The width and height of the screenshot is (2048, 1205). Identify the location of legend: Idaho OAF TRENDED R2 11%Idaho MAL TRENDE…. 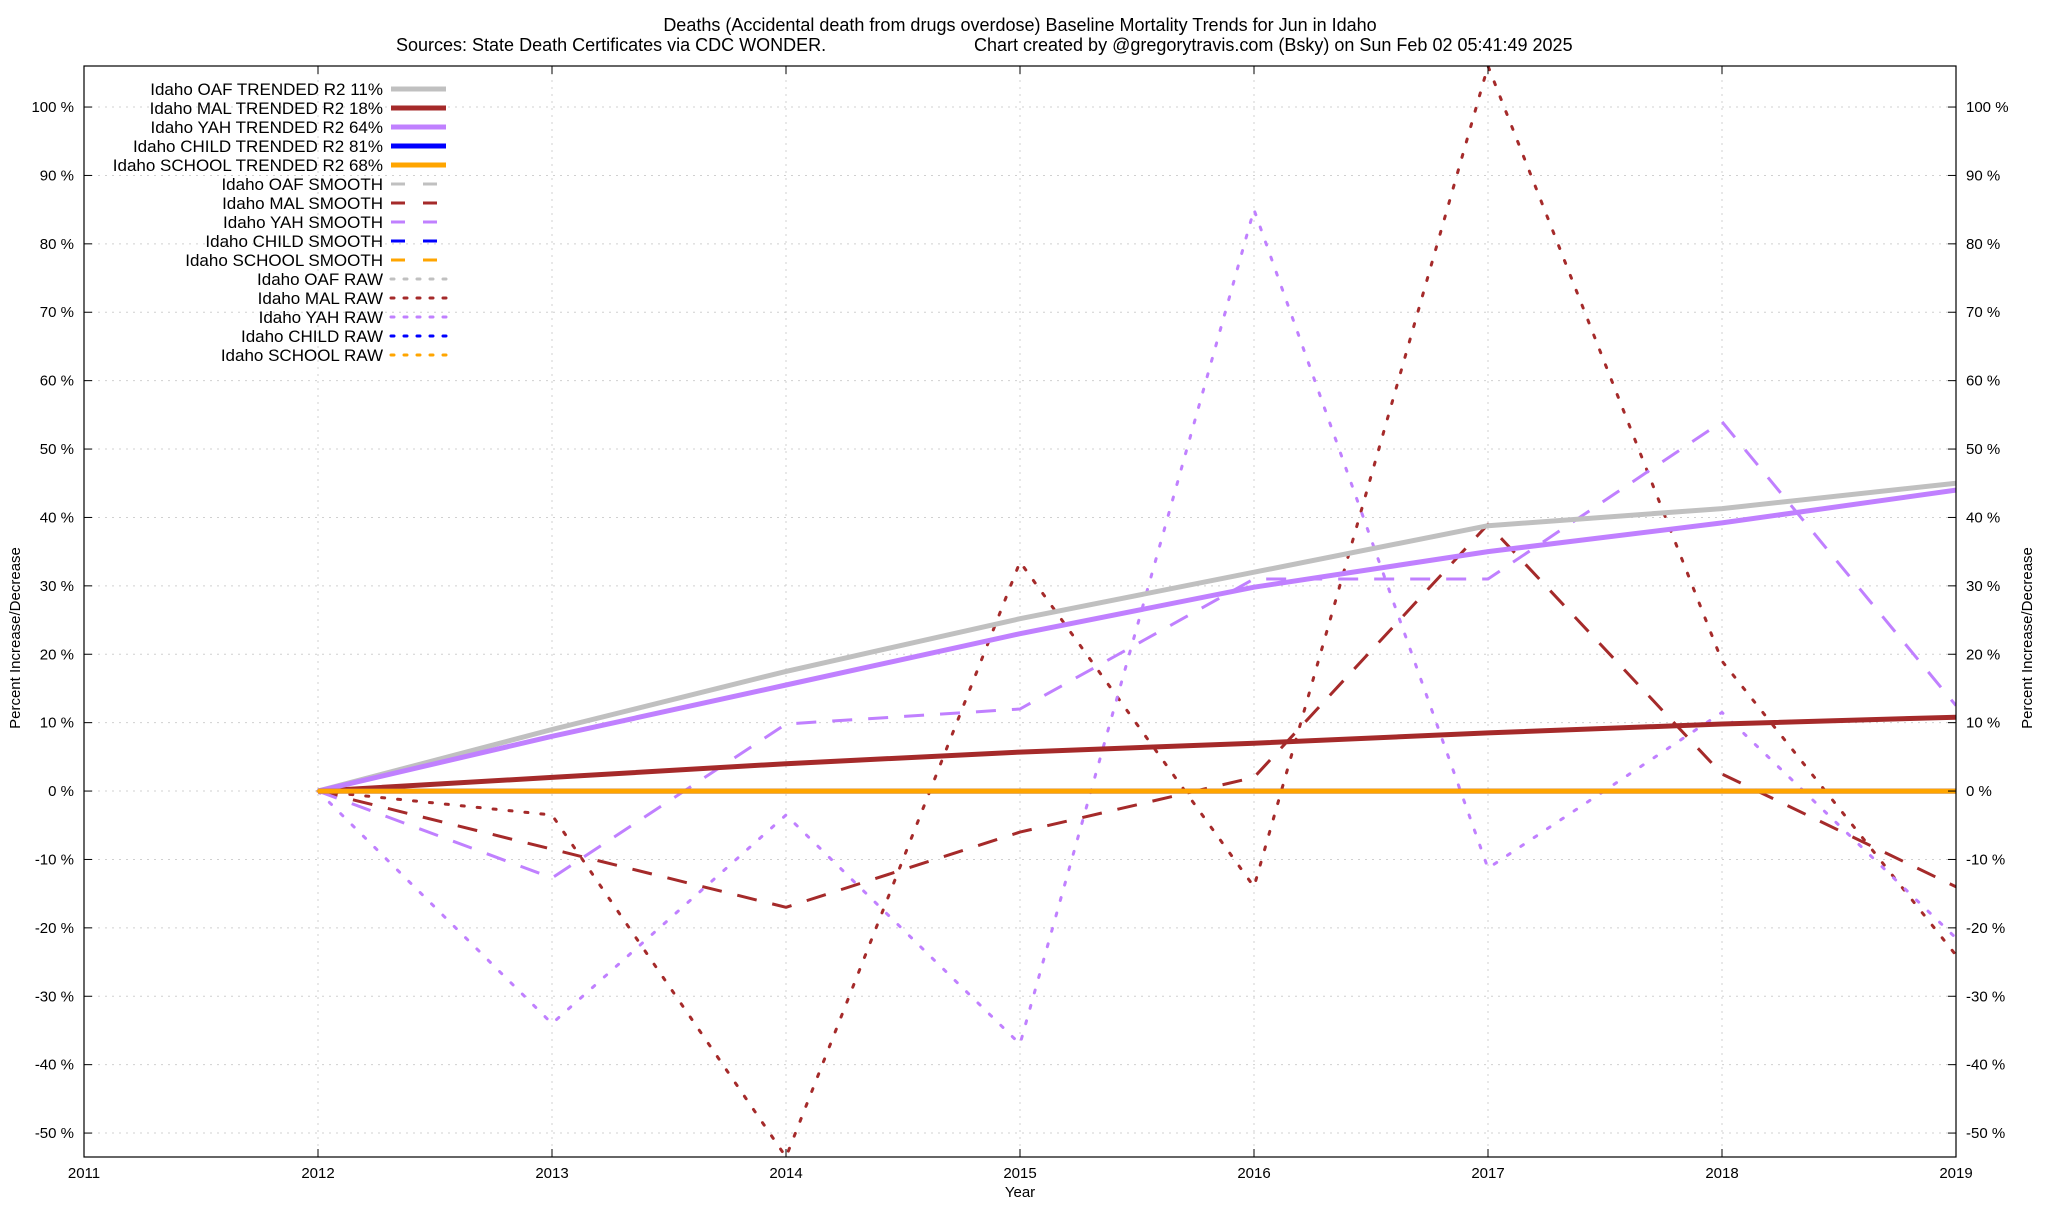
(280, 222).